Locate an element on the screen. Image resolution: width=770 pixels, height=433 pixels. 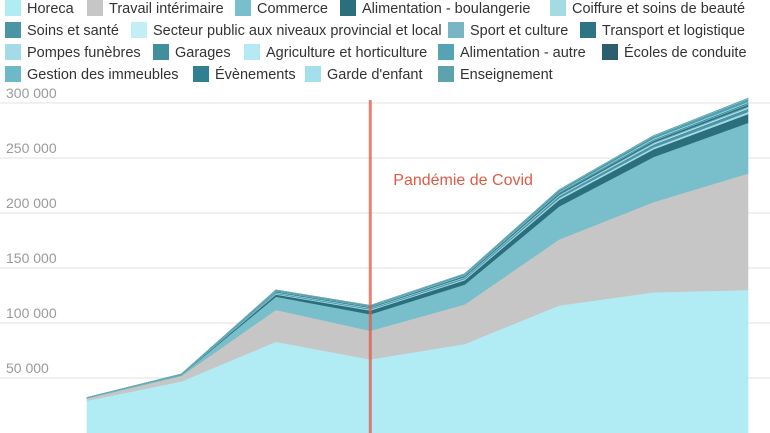
legend-label: Alimentation - boulangerie is located at coordinates (446, 9).